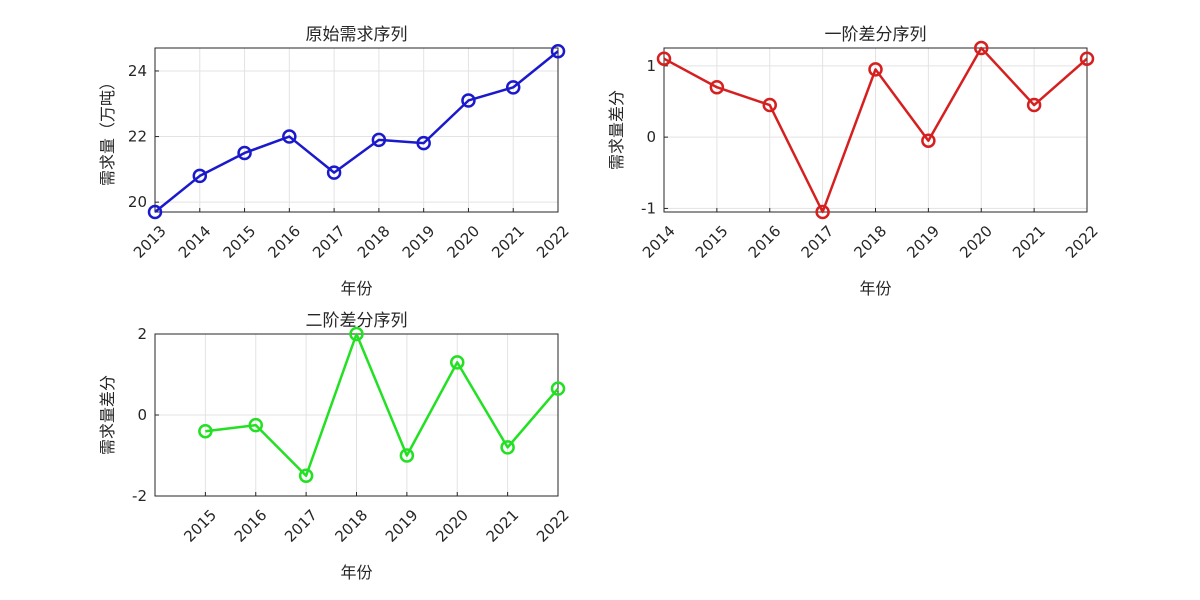 This screenshot has width=1200, height=600. What do you see at coordinates (357, 321) in the screenshot?
I see `chart-title: 二阶差分序列` at bounding box center [357, 321].